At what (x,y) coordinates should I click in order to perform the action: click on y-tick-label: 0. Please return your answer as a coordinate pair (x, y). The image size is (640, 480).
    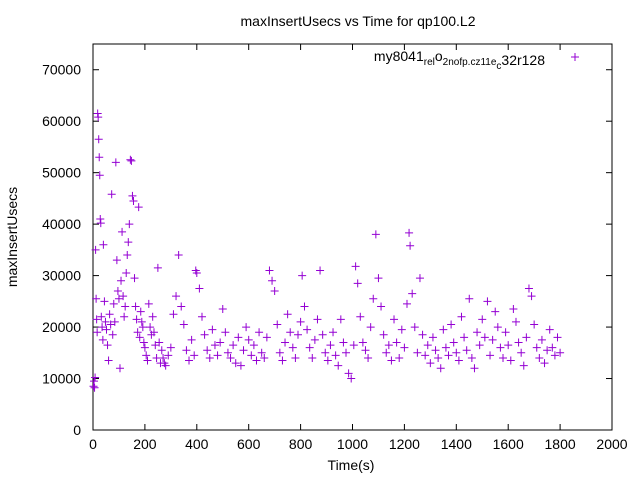
    Looking at the image, I should click on (77, 430).